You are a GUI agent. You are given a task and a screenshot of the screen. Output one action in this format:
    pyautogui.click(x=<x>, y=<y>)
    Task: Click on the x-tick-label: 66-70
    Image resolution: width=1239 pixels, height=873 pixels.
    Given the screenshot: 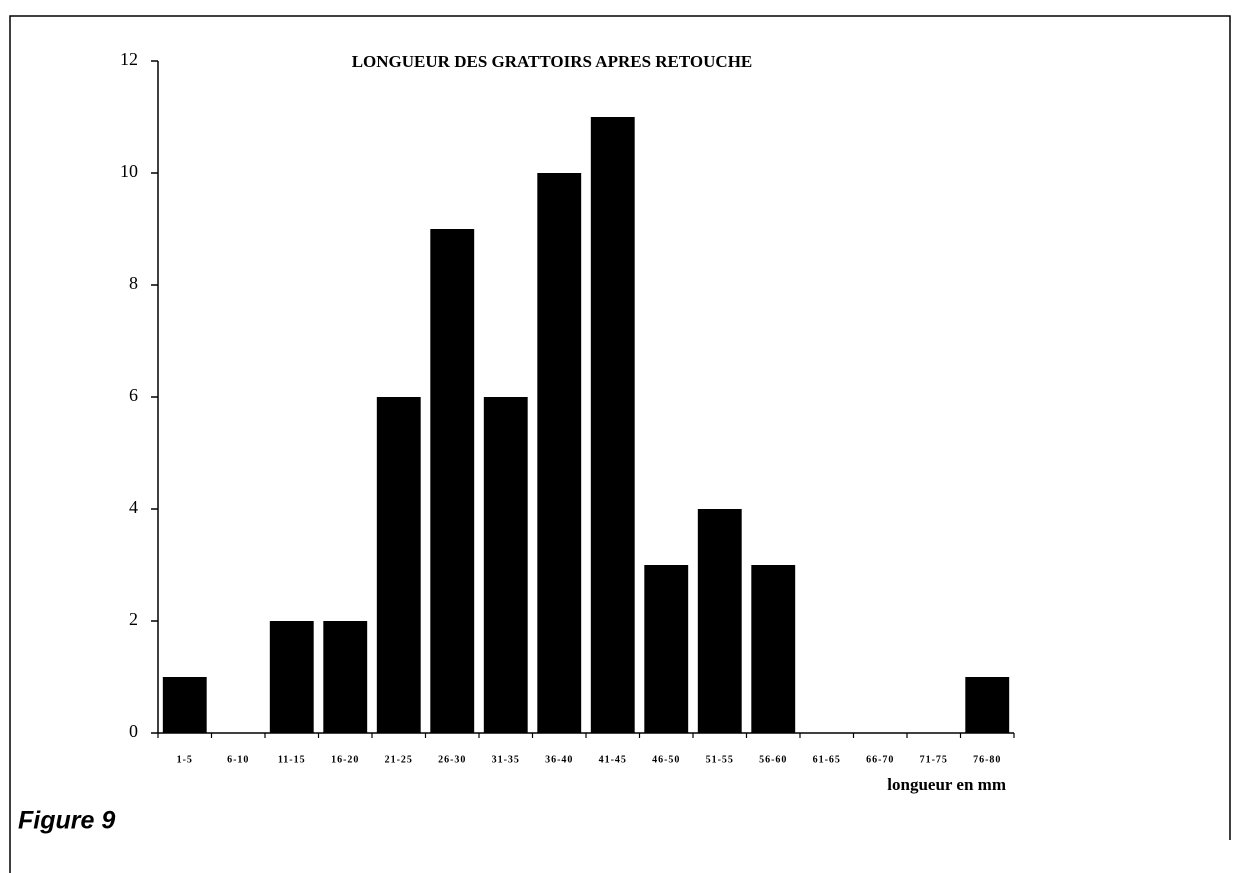 What is the action you would take?
    pyautogui.click(x=880, y=759)
    